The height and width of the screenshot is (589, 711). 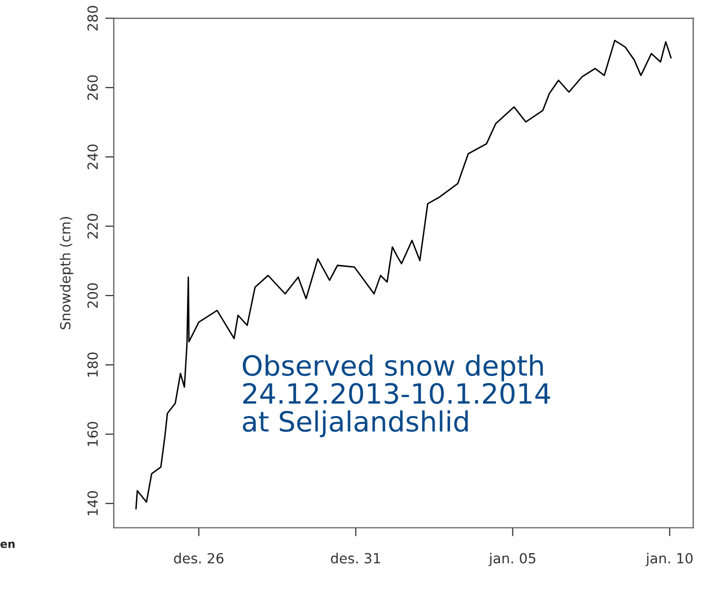 I want to click on y-tick-label: 220, so click(x=92, y=226).